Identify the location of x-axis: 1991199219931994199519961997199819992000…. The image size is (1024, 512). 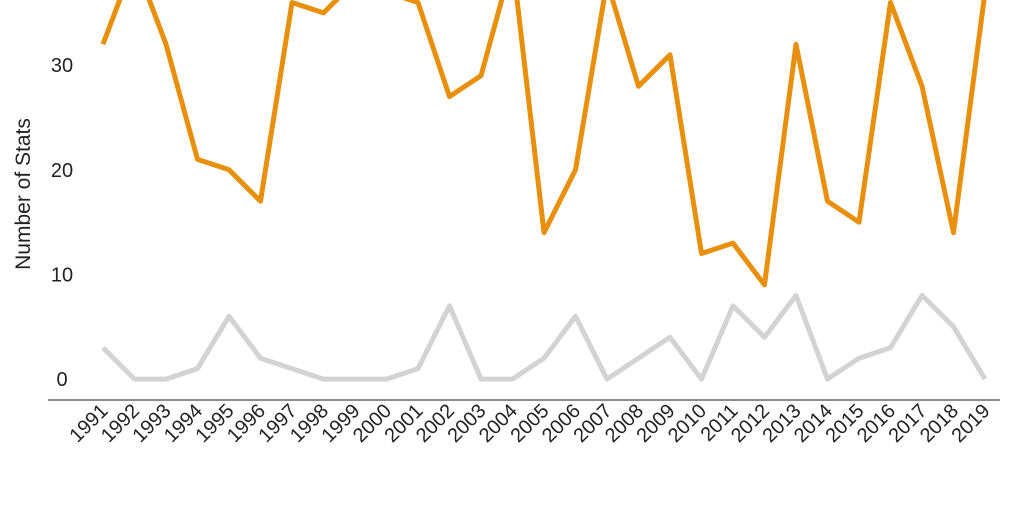
(530, 423).